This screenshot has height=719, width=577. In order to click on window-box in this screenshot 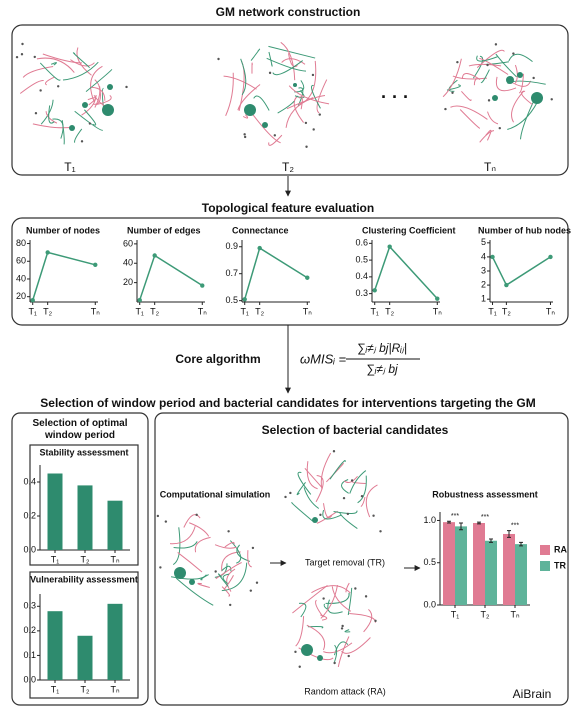, I will do `click(80, 559)`.